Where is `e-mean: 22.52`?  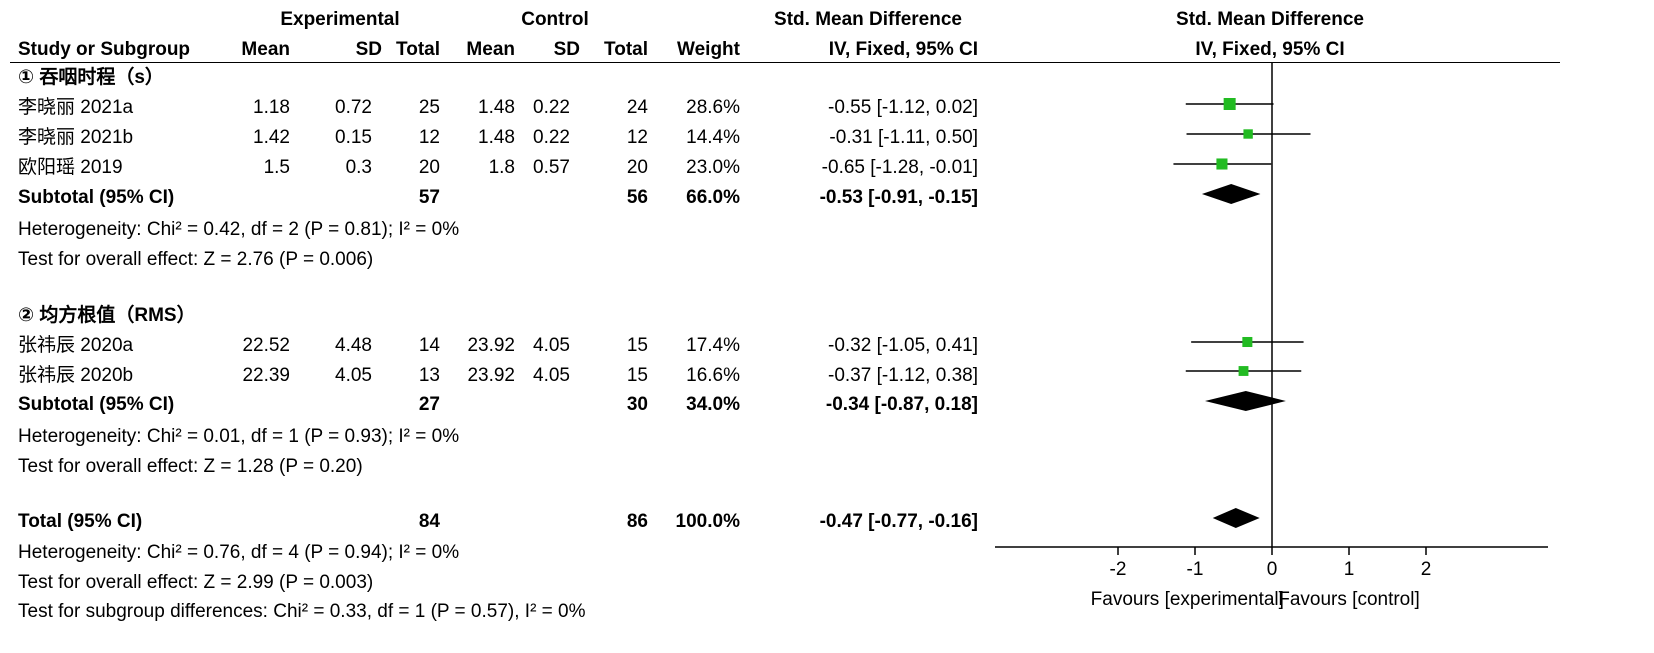 e-mean: 22.52 is located at coordinates (266, 345).